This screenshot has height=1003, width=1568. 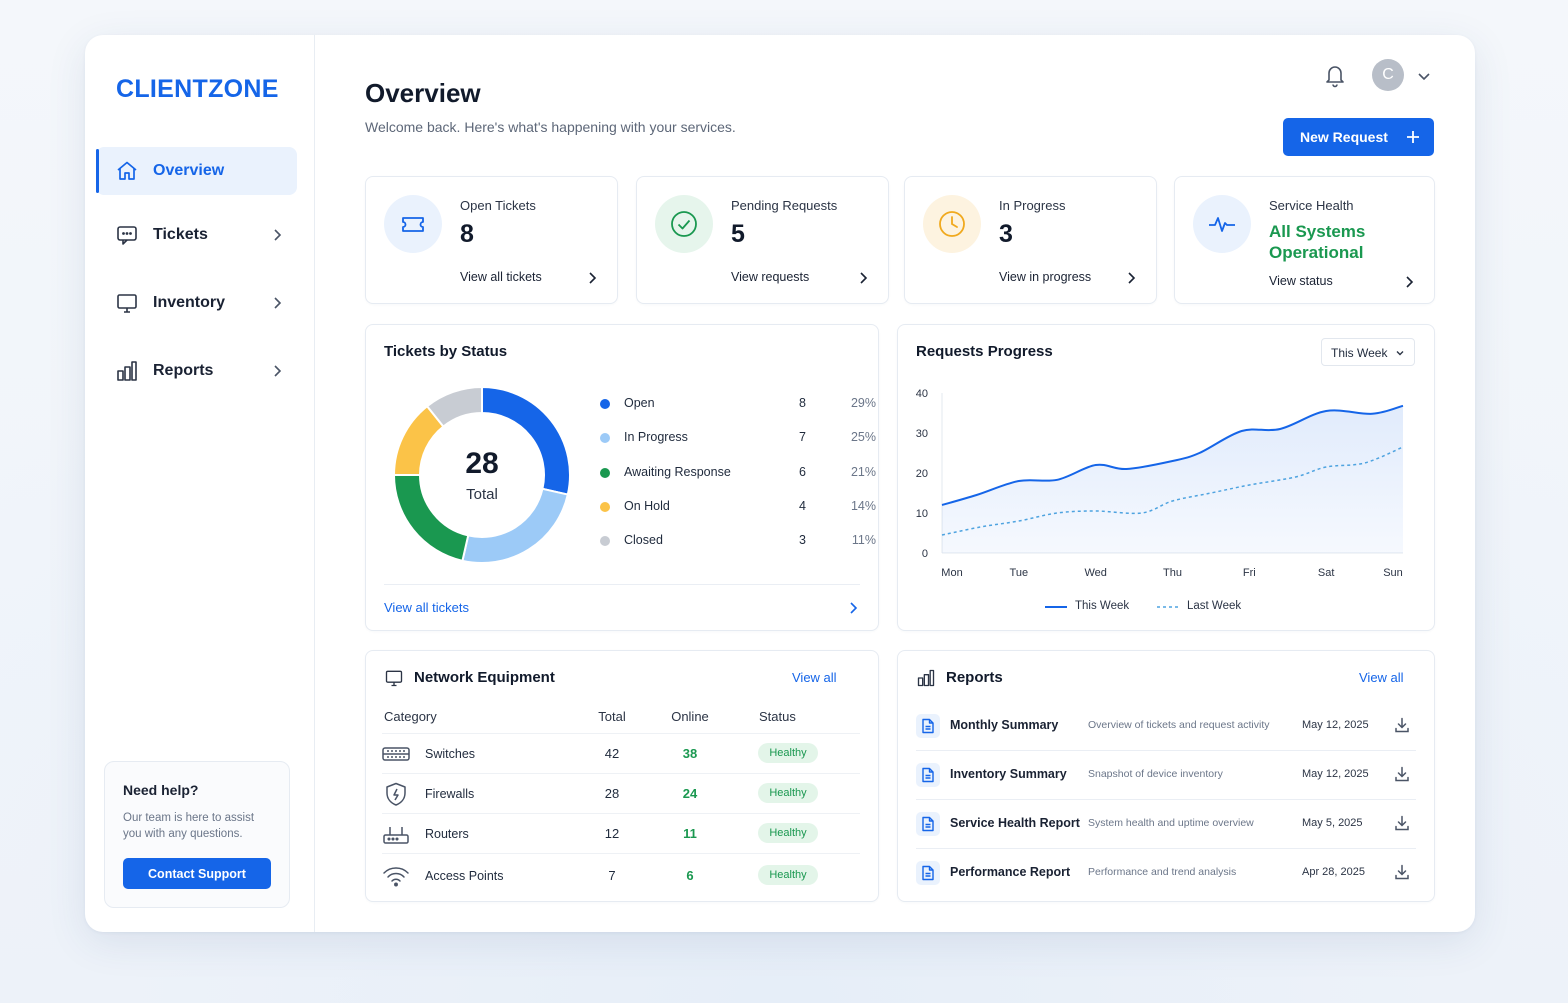 What do you see at coordinates (1045, 277) in the screenshot?
I see `stat-link: View in progress` at bounding box center [1045, 277].